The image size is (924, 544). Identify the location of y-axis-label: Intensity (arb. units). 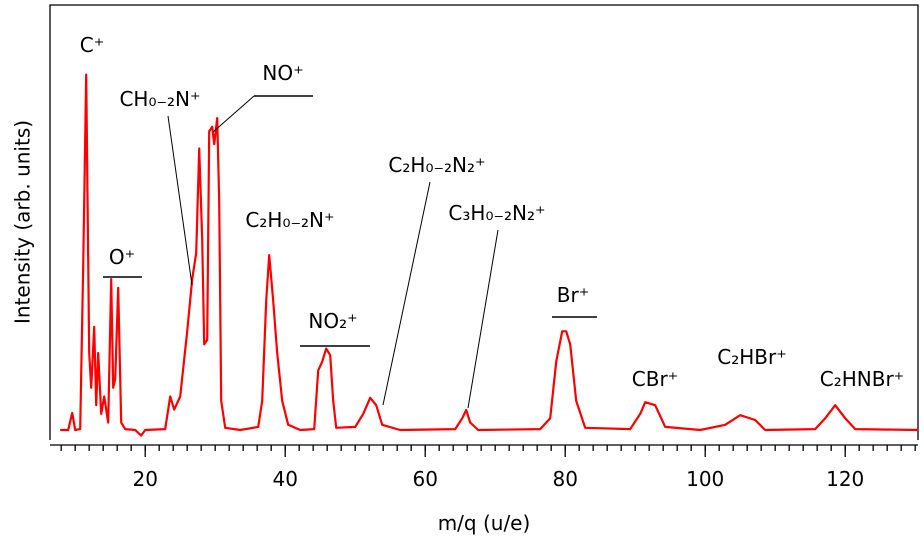
(23, 222).